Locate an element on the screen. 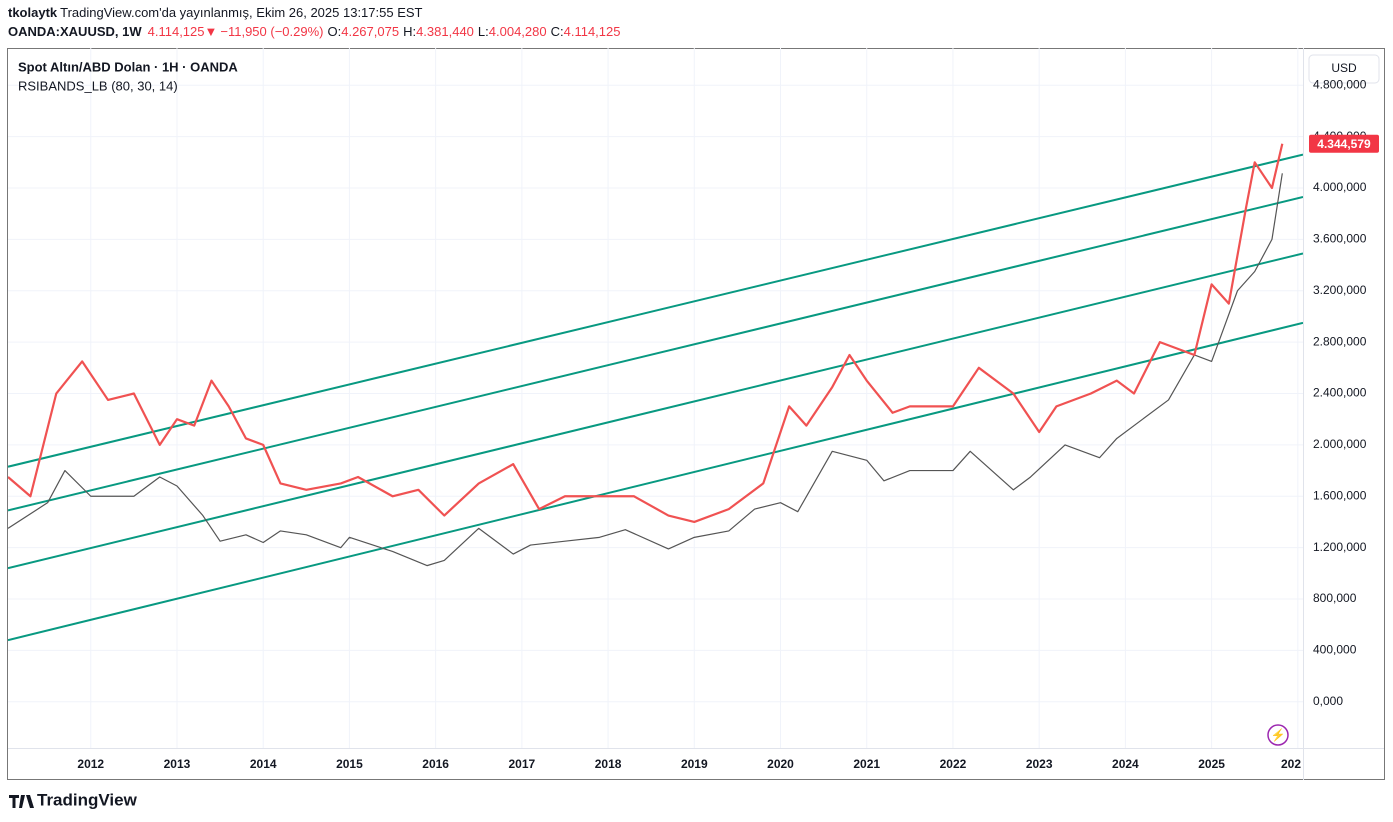 This screenshot has width=1393, height=822. arrow: ▼ is located at coordinates (211, 31).